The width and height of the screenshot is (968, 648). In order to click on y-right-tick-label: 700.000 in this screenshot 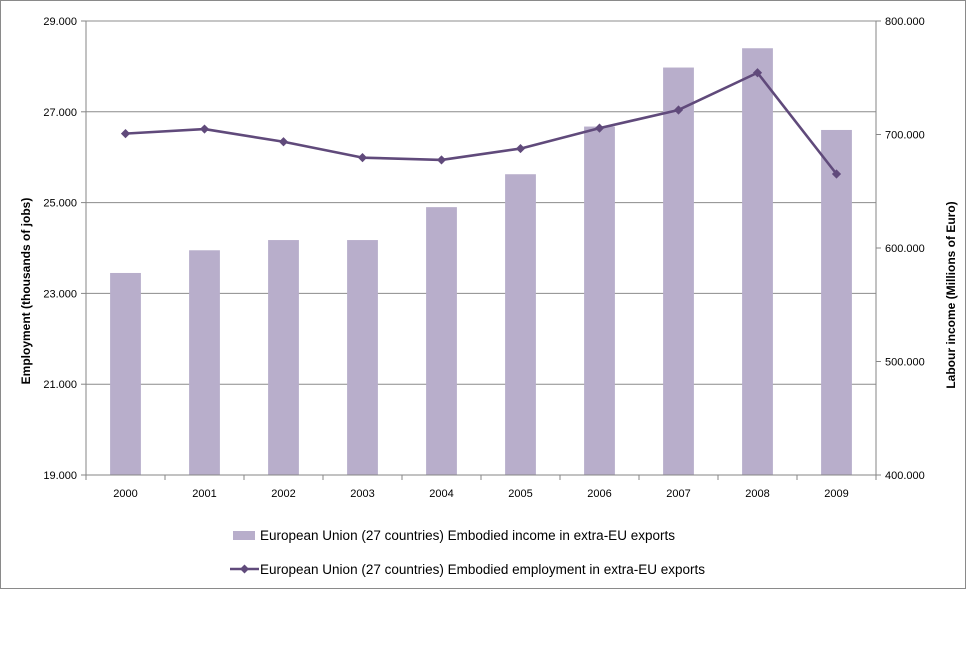, I will do `click(905, 136)`.